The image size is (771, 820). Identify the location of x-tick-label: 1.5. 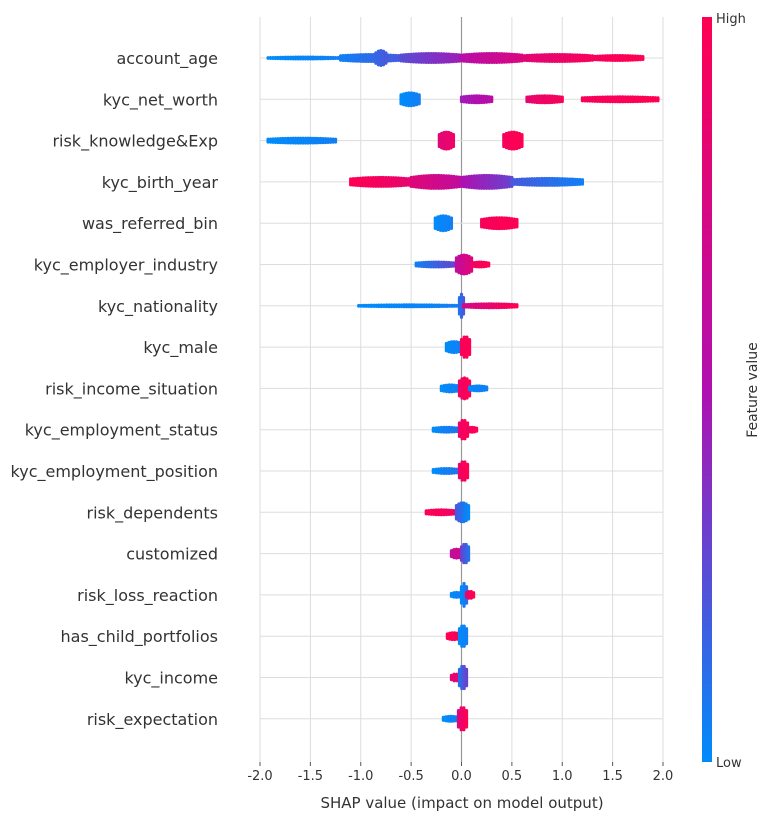
(612, 776).